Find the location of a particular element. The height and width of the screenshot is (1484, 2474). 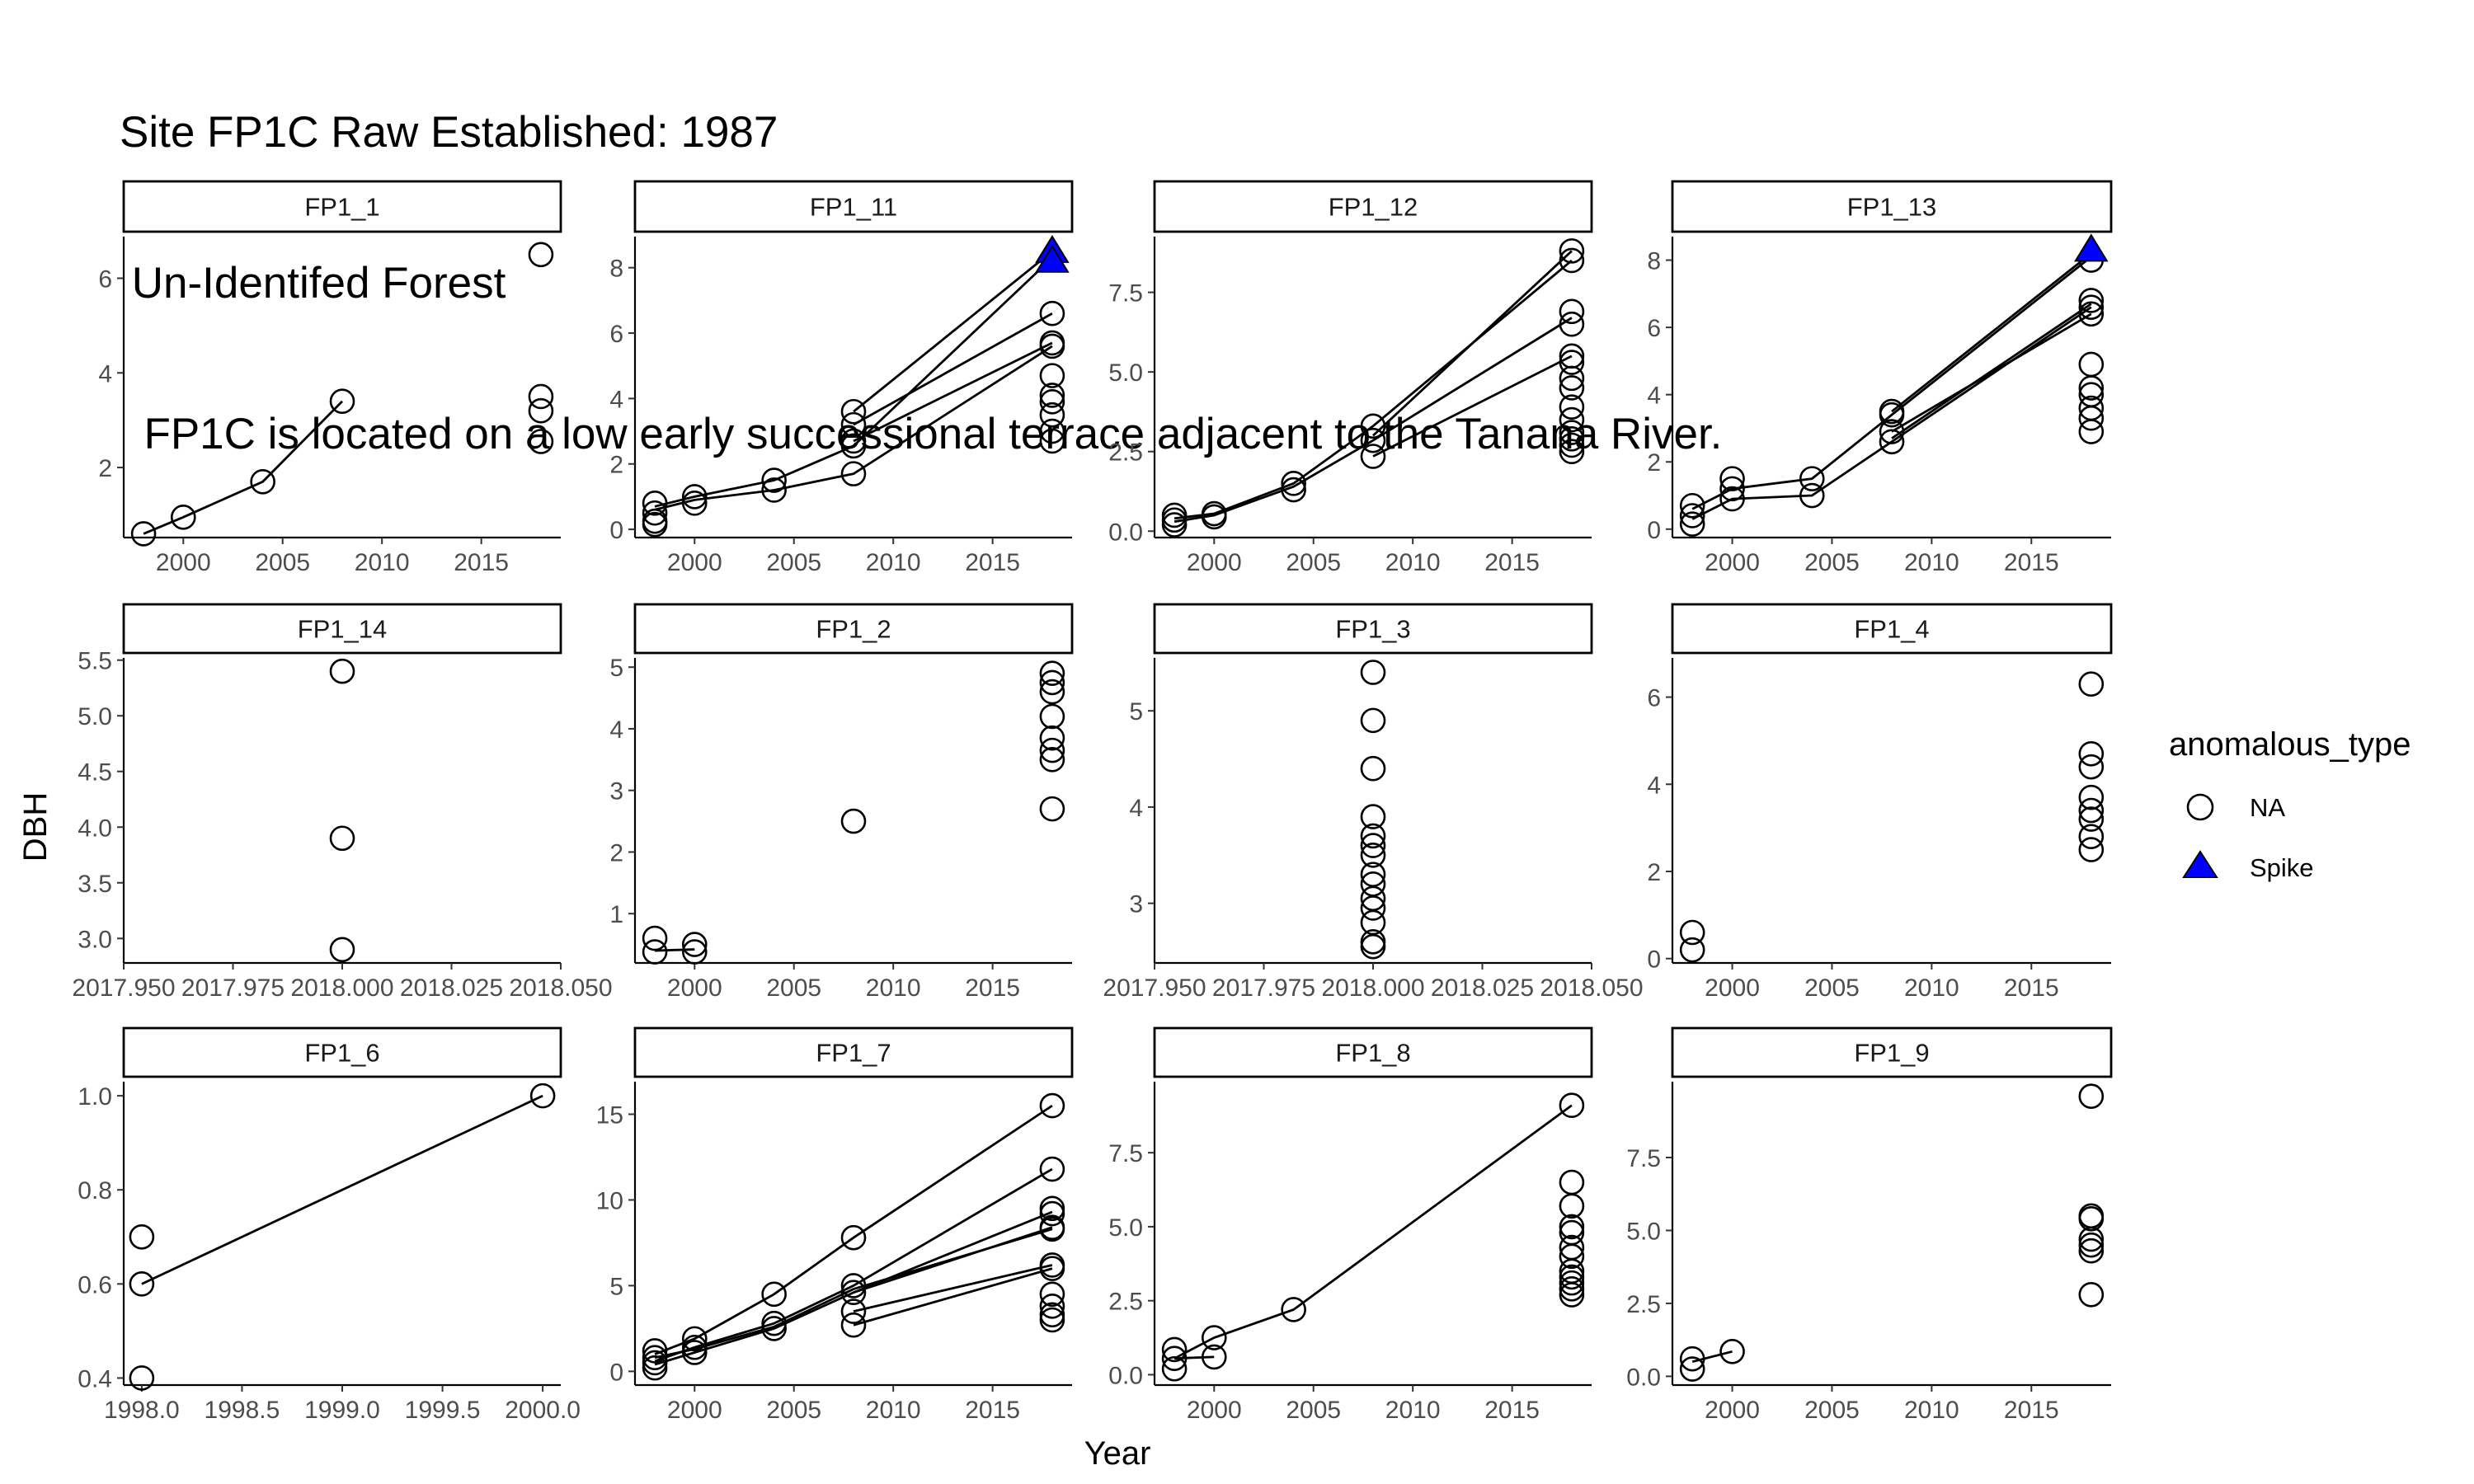

y-tick-label: 8 is located at coordinates (1654, 261).